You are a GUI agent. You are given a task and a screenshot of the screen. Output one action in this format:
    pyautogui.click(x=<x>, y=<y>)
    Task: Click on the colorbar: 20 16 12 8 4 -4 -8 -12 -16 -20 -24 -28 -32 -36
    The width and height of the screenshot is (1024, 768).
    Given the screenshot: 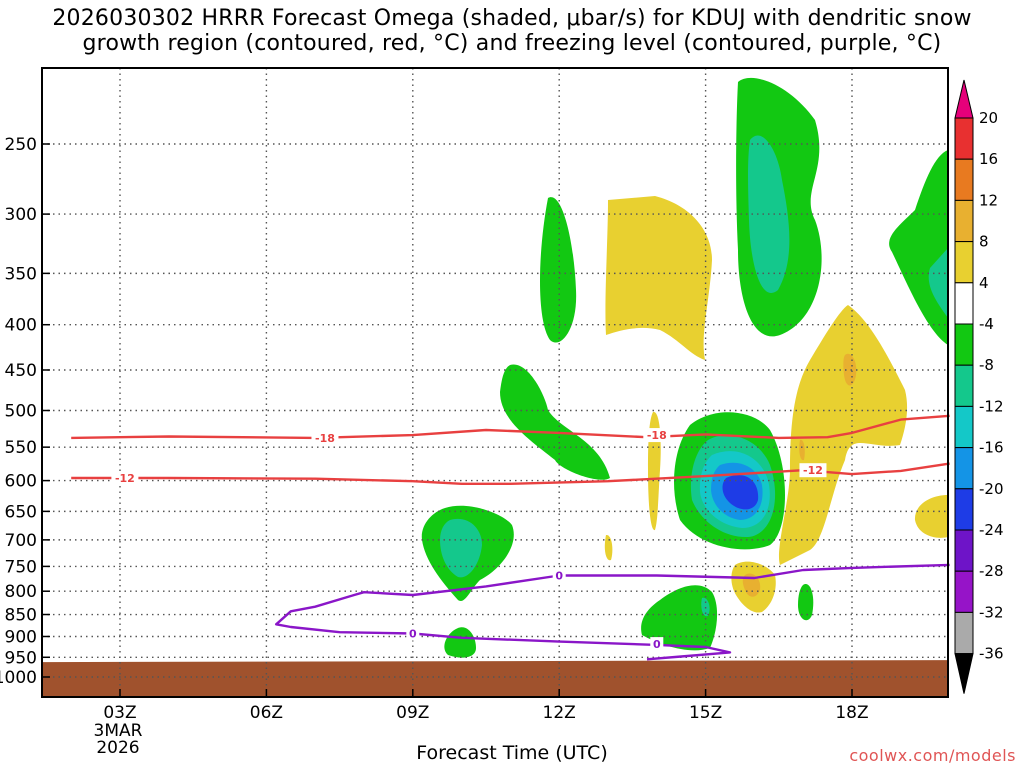 What is the action you would take?
    pyautogui.click(x=979, y=386)
    